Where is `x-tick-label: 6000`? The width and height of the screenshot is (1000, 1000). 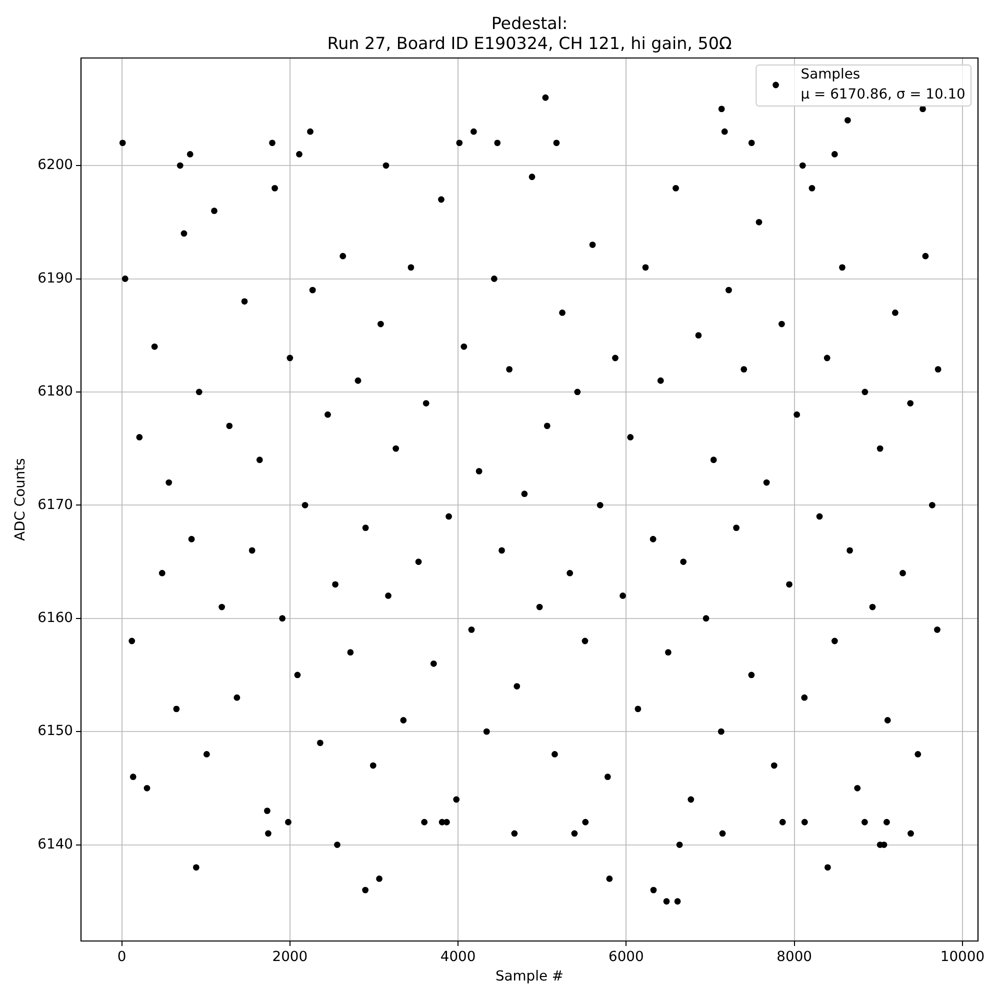
x-tick-label: 6000 is located at coordinates (626, 956).